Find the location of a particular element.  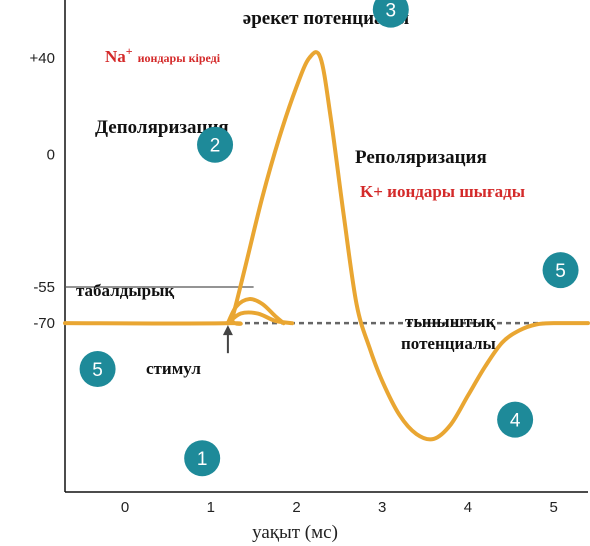

resting-potential-label-line1: тыныштық is located at coordinates (450, 321).